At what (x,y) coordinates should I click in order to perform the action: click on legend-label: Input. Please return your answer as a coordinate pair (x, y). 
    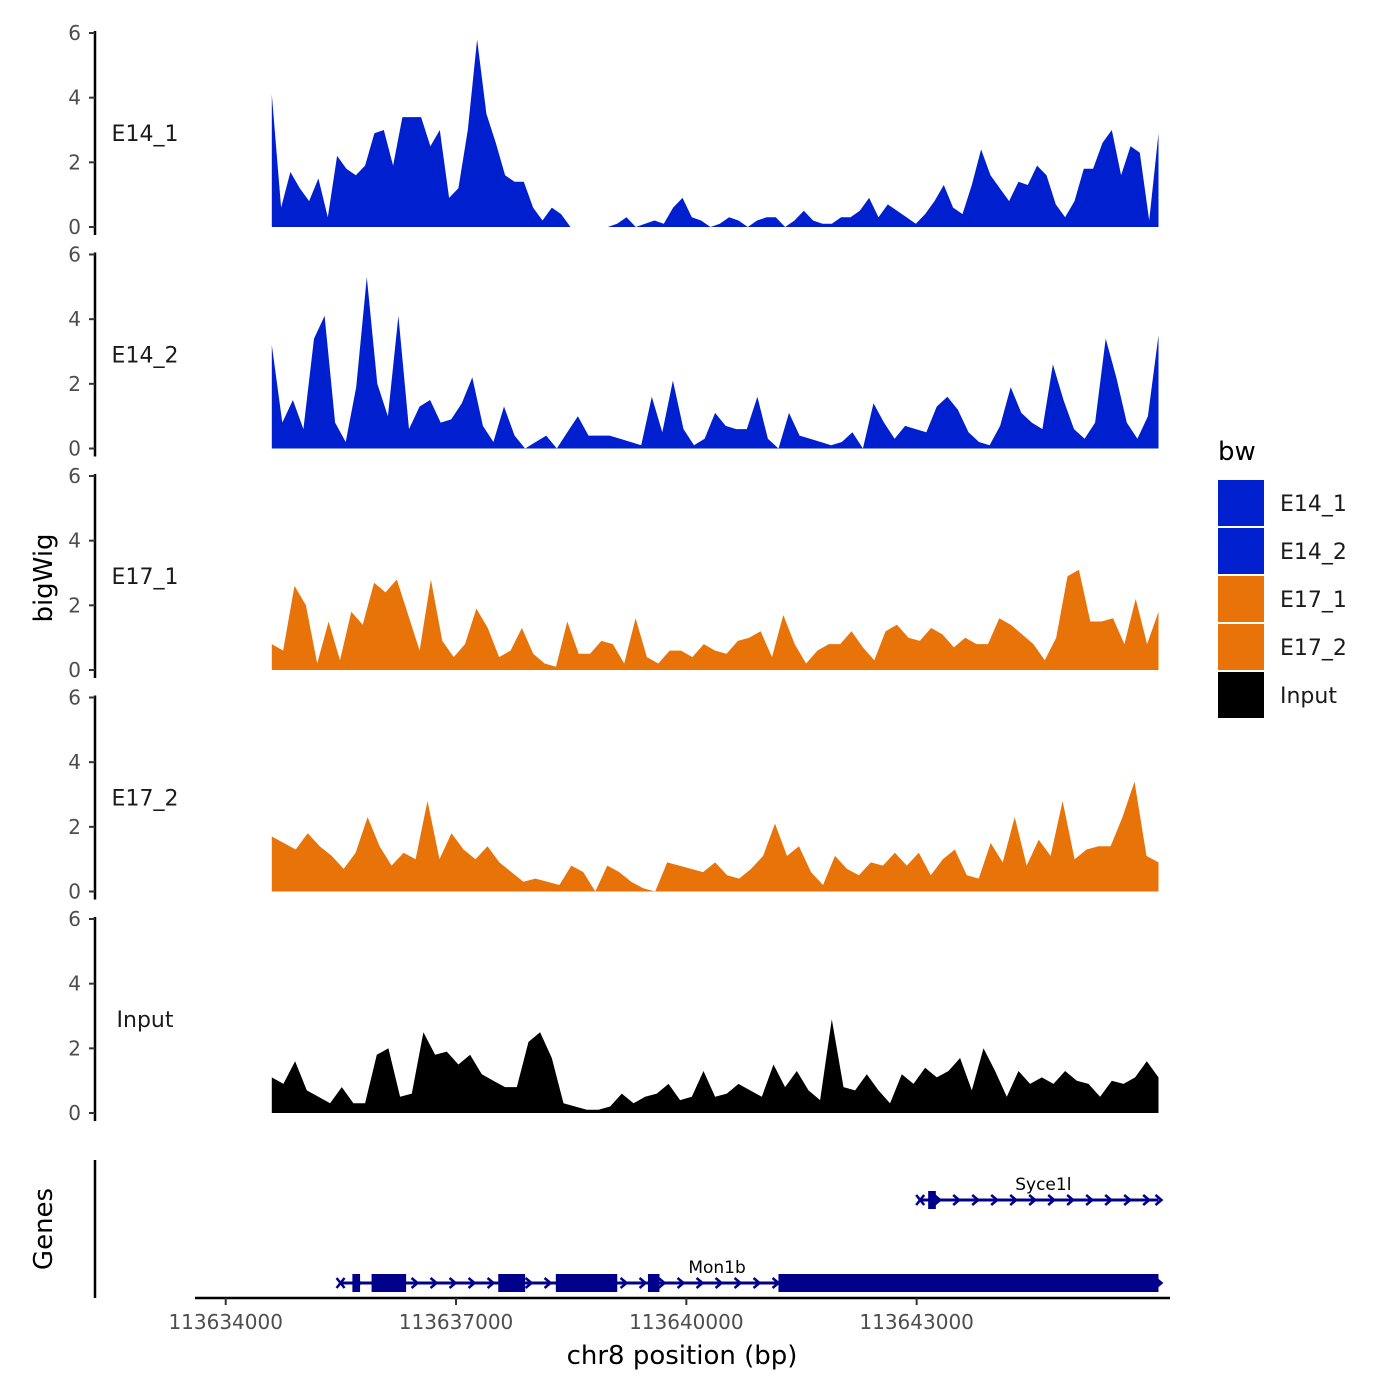
    Looking at the image, I should click on (1308, 696).